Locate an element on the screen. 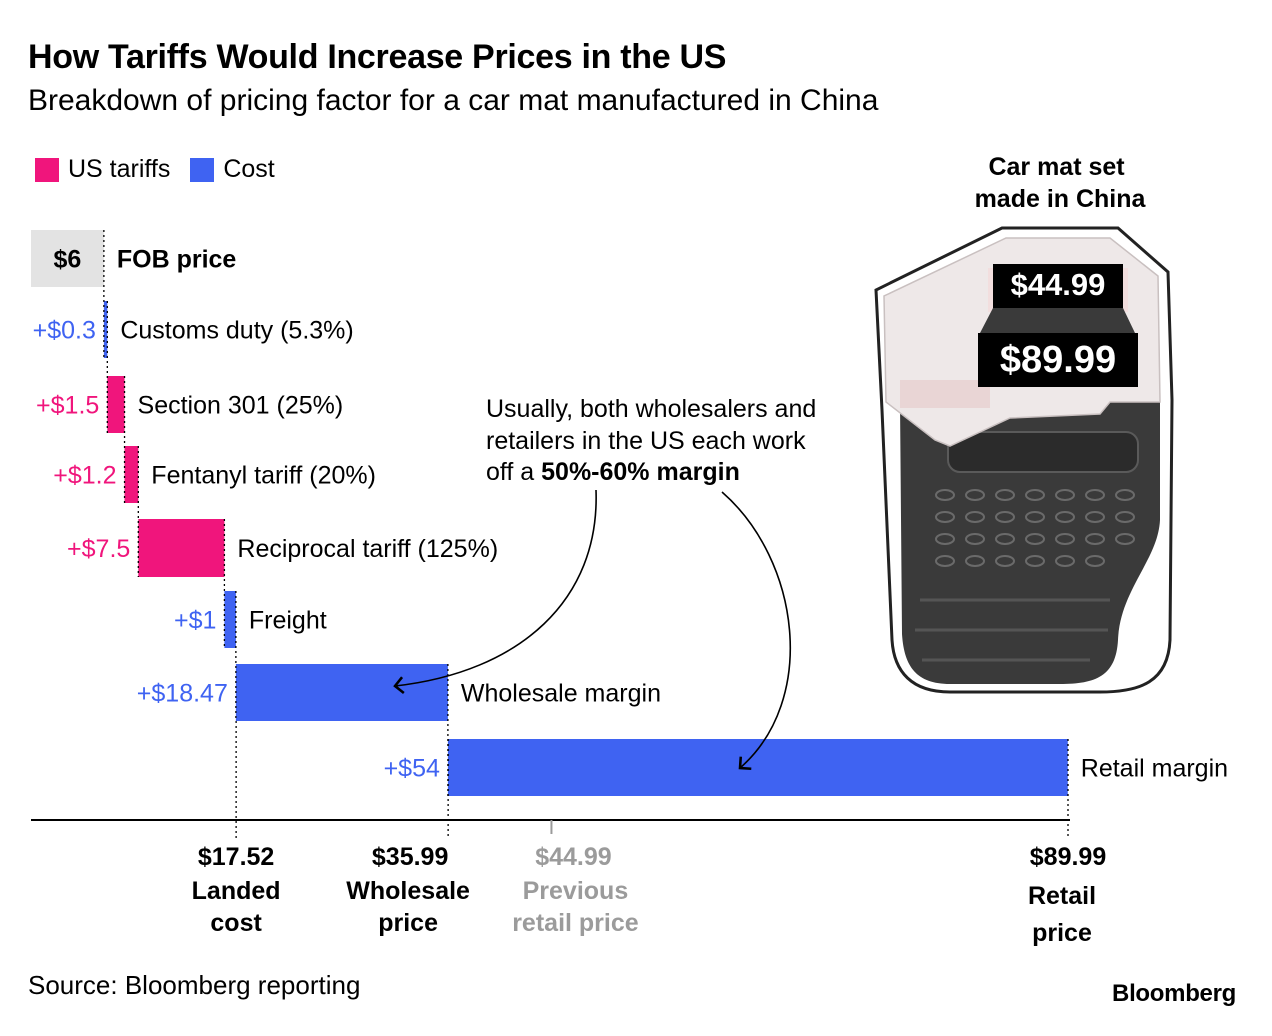 The image size is (1272, 1036). arrow-to-retail is located at coordinates (756, 631).